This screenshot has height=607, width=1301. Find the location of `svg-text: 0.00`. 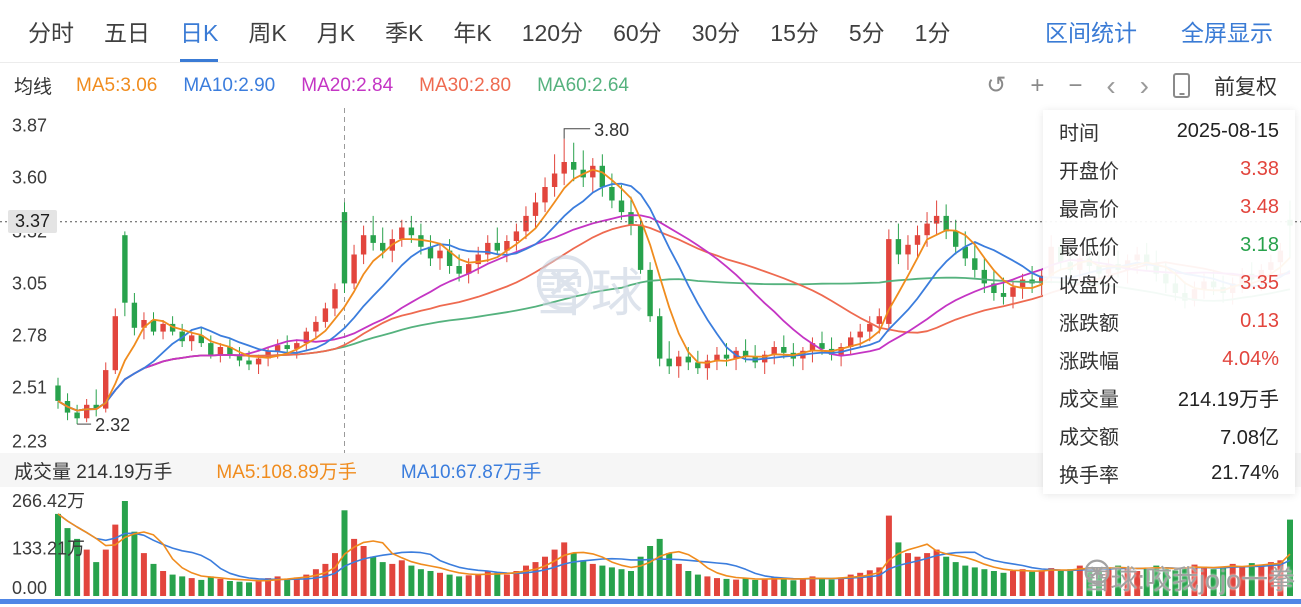

svg-text: 0.00 is located at coordinates (29, 588).